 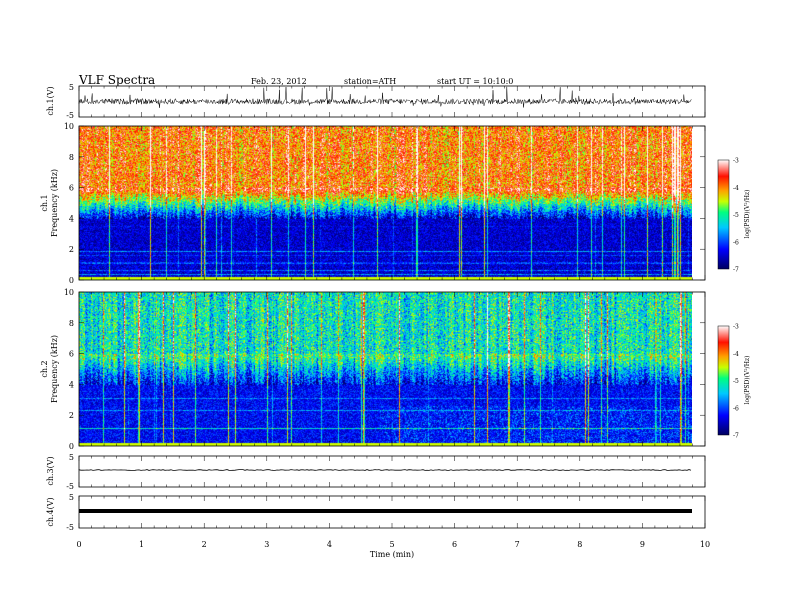 I want to click on start-ut-label: start UT = 10:10:0, so click(x=475, y=81).